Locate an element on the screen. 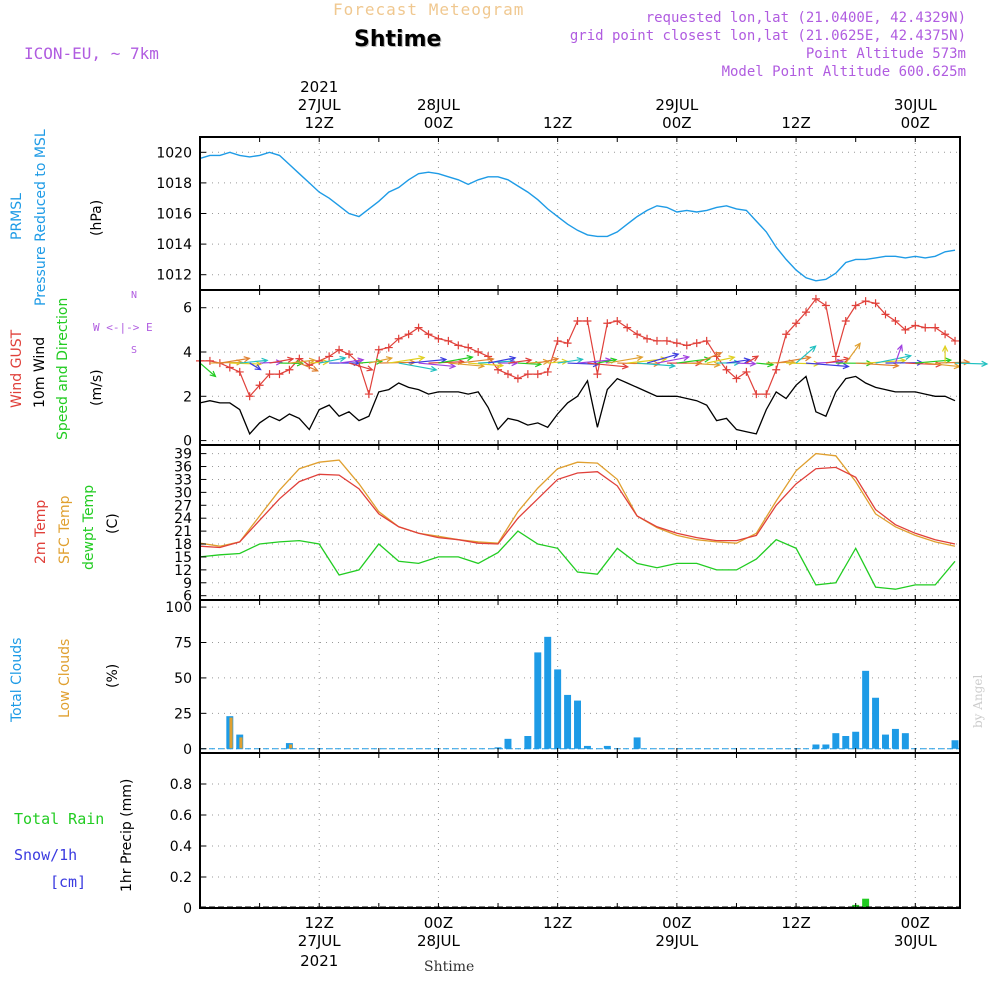 Image resolution: width=1000 pixels, height=1000 pixels. low-cloud-bar is located at coordinates (231, 733).